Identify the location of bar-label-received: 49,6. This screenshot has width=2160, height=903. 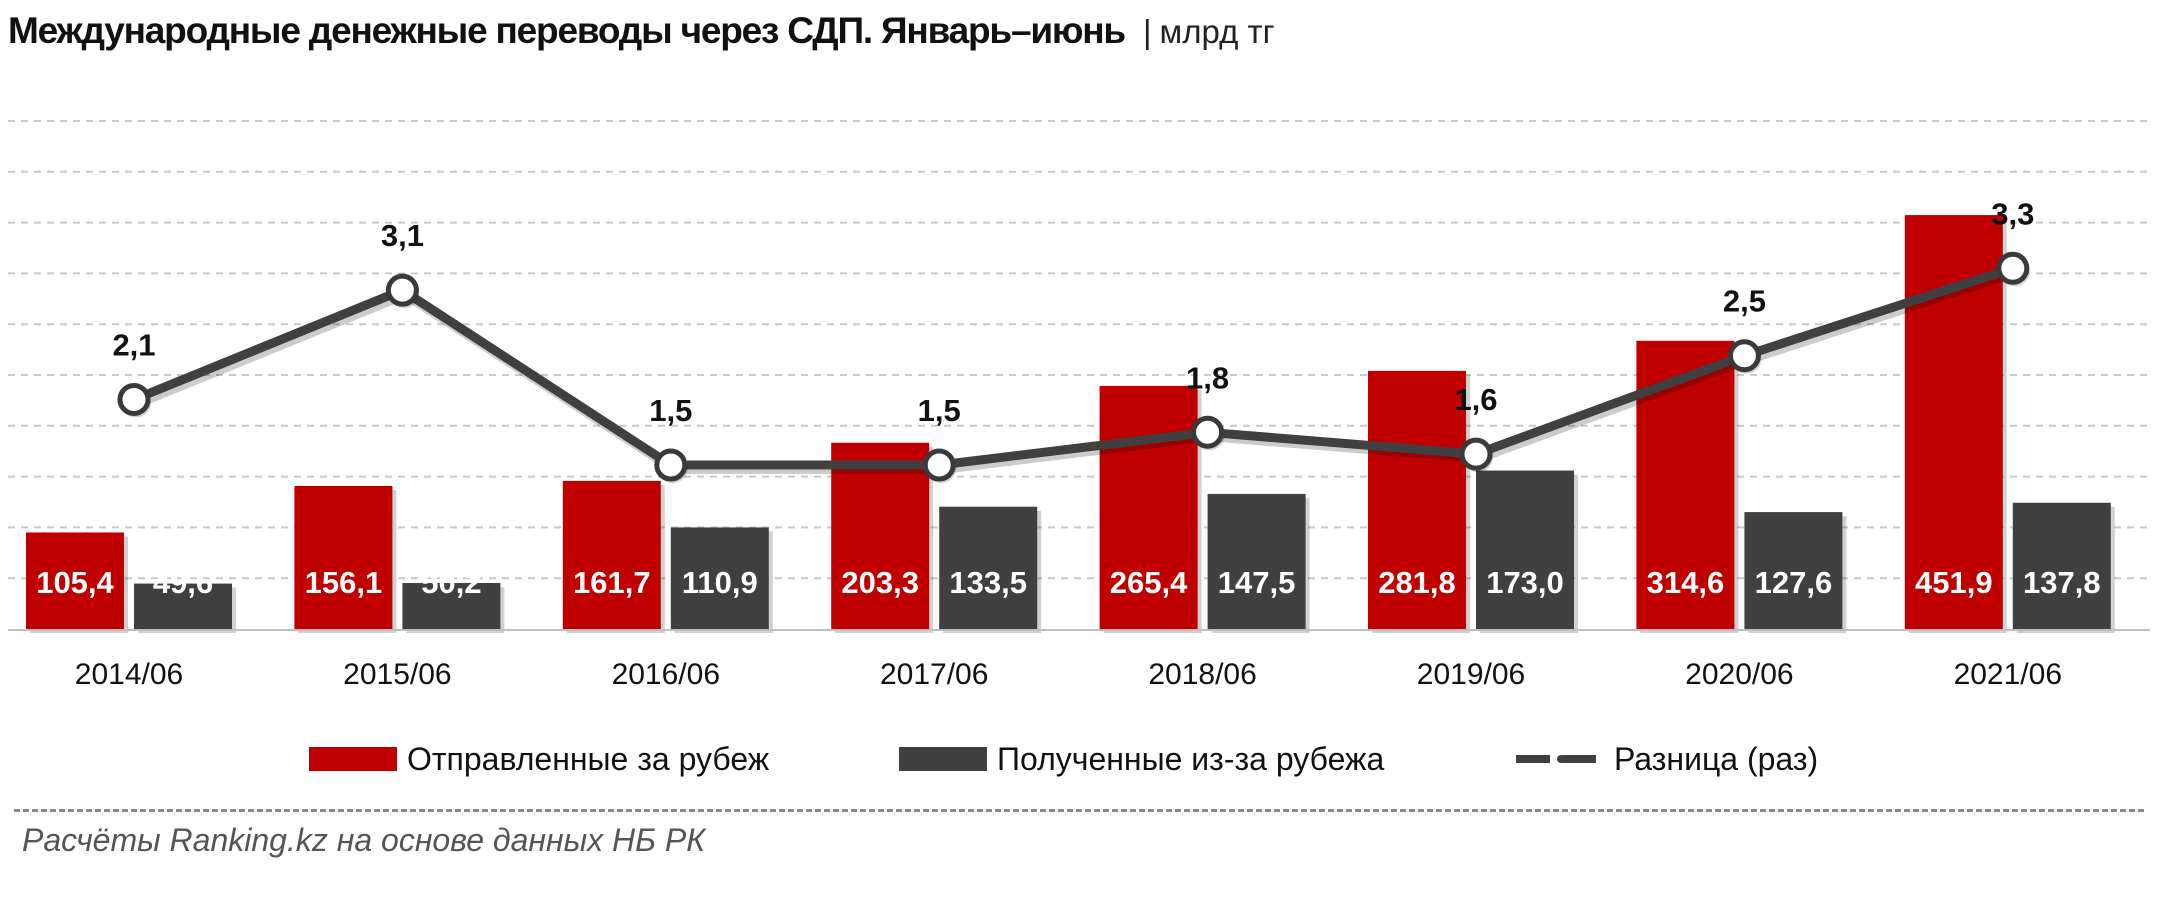
(183, 582).